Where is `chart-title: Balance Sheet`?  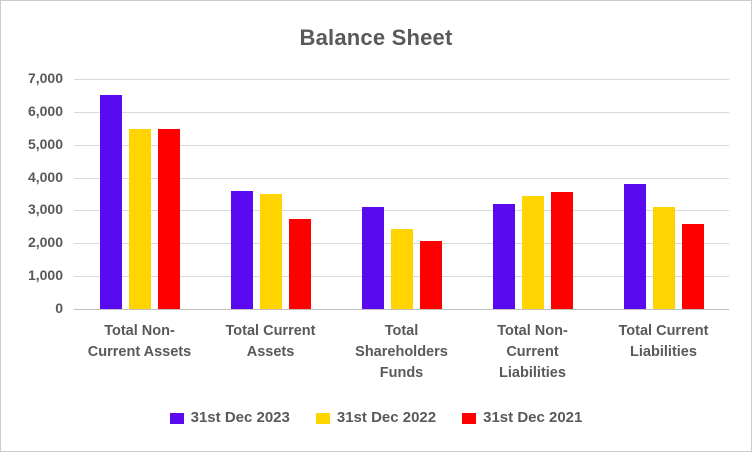
chart-title: Balance Sheet is located at coordinates (376, 37).